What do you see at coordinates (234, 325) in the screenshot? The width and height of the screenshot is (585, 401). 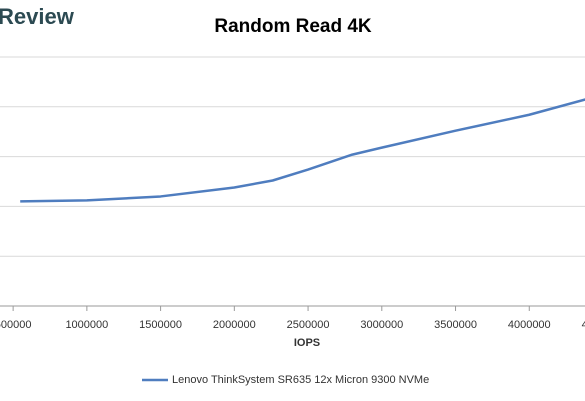 I see `x-tick-label: 2000000` at bounding box center [234, 325].